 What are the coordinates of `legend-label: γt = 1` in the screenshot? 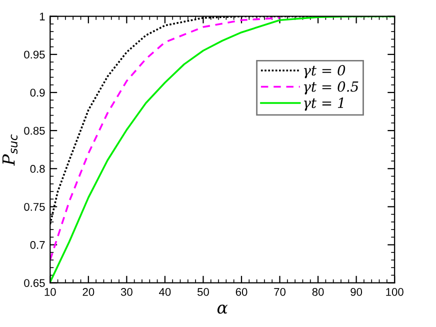 It's located at (324, 104).